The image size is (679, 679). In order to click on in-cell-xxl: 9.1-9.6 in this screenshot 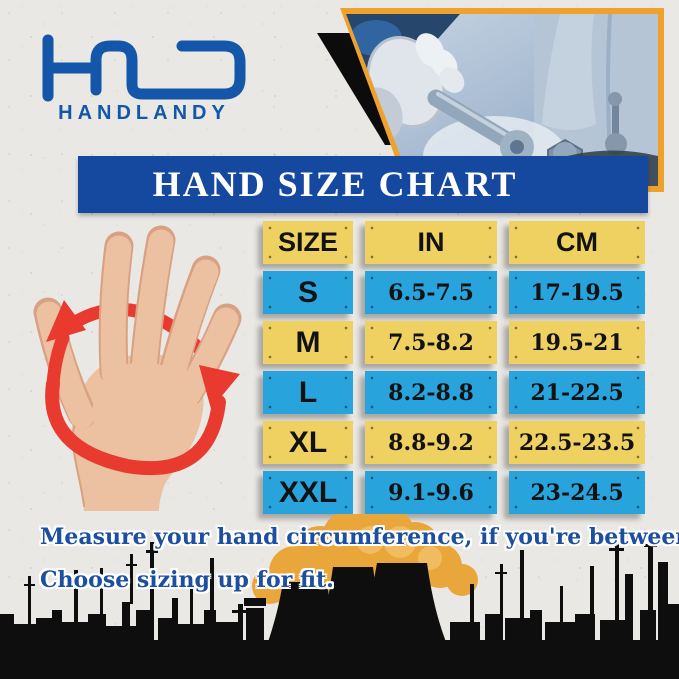, I will do `click(431, 492)`.